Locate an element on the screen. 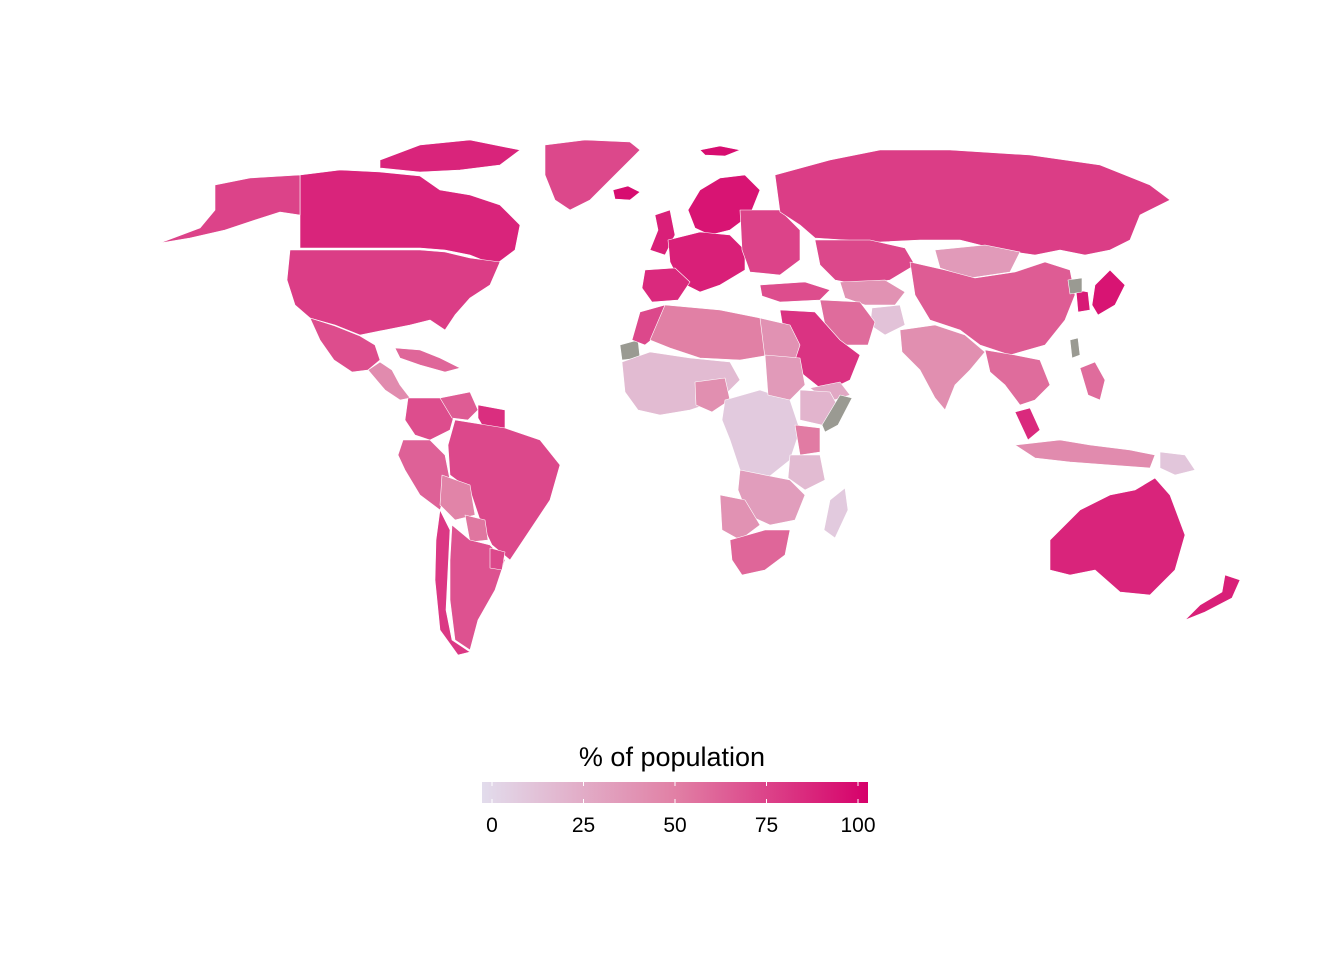 Image resolution: width=1344 pixels, height=960 pixels. region-central-asia is located at coordinates (872, 292).